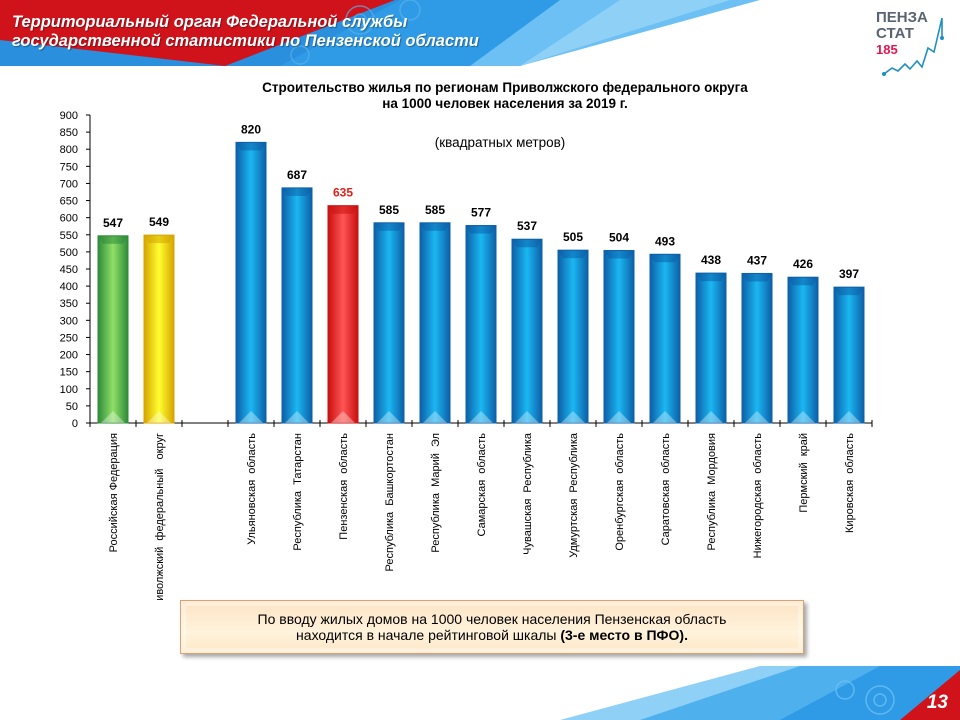 The image size is (960, 720). I want to click on header-title-line1: Территориальный орган Федеральной службы, so click(210, 22).